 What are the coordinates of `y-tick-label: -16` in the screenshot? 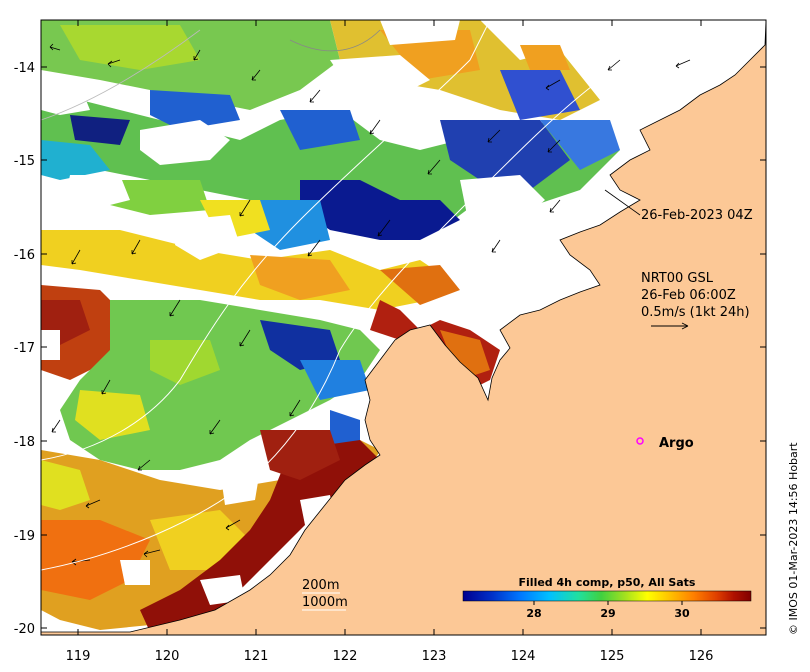 It's located at (24, 255).